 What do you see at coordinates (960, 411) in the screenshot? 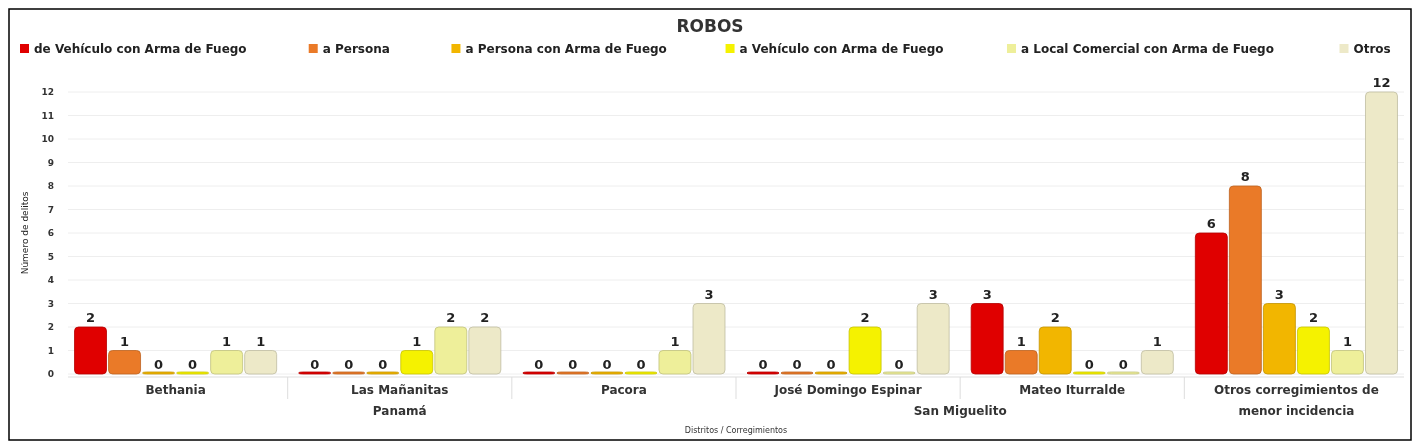
I see `text: San Miguelito` at bounding box center [960, 411].